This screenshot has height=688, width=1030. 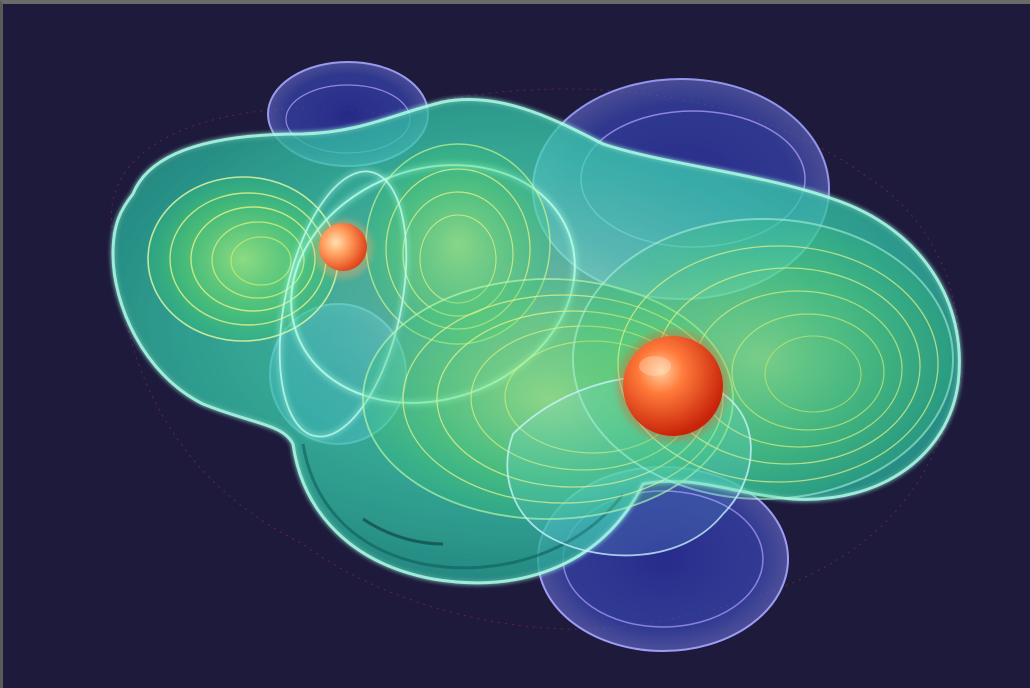 I want to click on left-lobe-contours, so click(x=243, y=259).